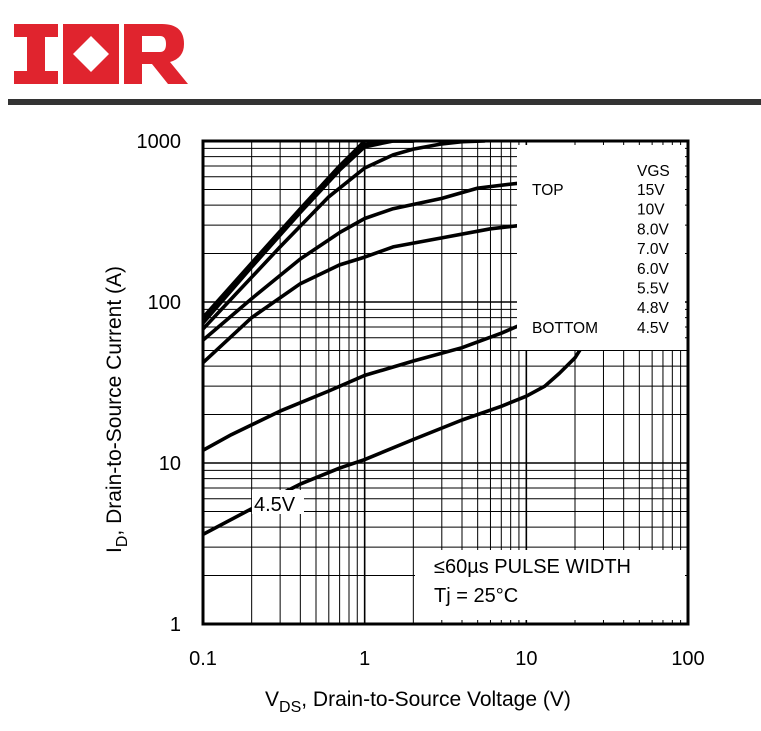 The width and height of the screenshot is (761, 731). What do you see at coordinates (548, 190) in the screenshot?
I see `legend-top-label: TOP` at bounding box center [548, 190].